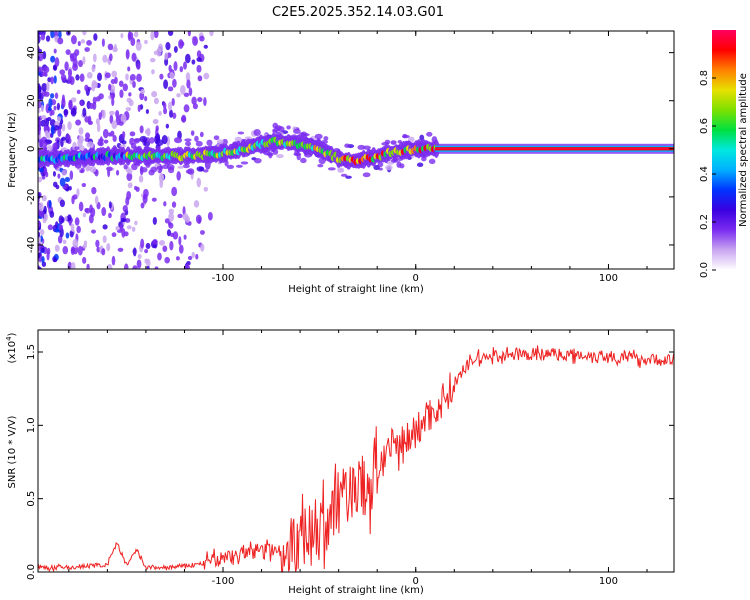 The width and height of the screenshot is (750, 600). I want to click on snr-xtick-label: -100, so click(223, 581).